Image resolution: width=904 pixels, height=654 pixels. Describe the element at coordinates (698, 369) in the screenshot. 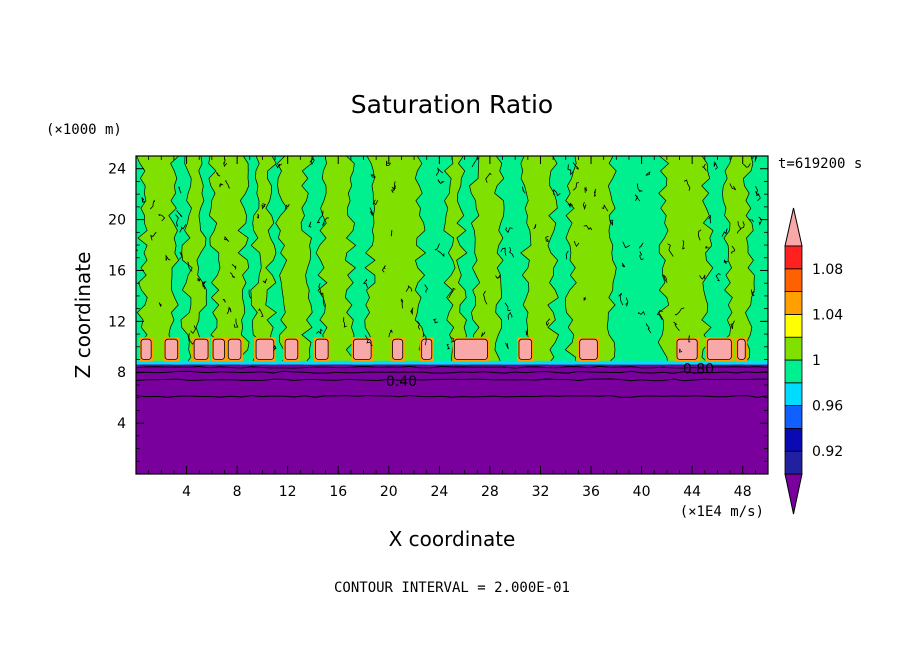

I see `contour-label: 0.80` at that location.